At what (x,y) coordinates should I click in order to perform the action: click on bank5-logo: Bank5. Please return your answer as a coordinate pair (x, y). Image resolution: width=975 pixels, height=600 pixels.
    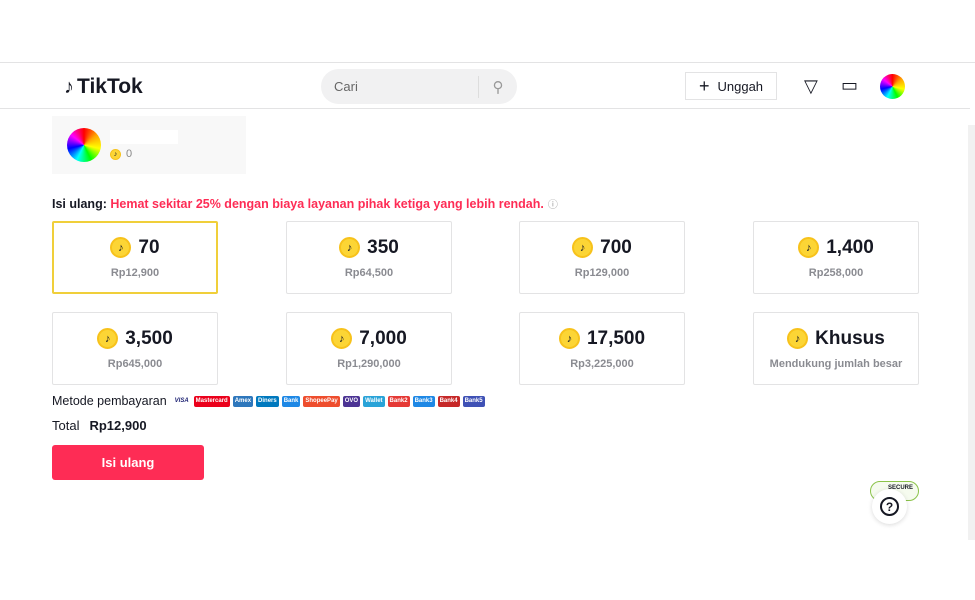
    Looking at the image, I should click on (473, 401).